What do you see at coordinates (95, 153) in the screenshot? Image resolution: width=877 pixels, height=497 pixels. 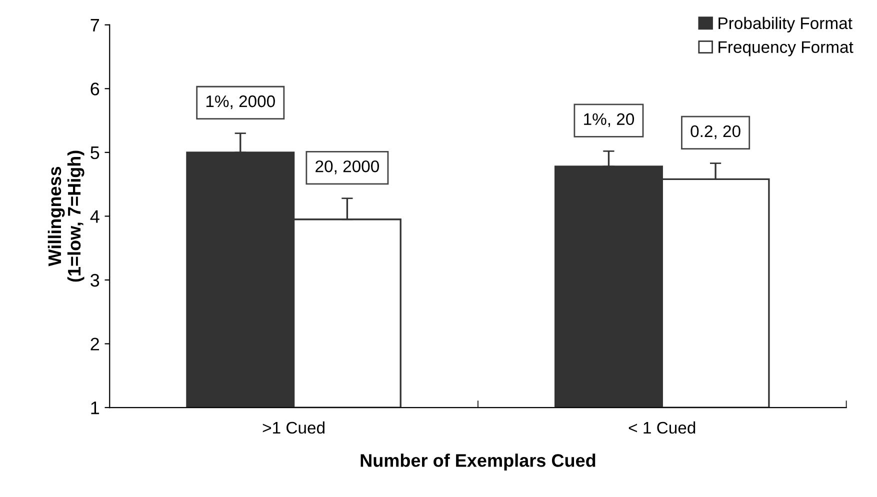 I see `y-tick-label: 5` at bounding box center [95, 153].